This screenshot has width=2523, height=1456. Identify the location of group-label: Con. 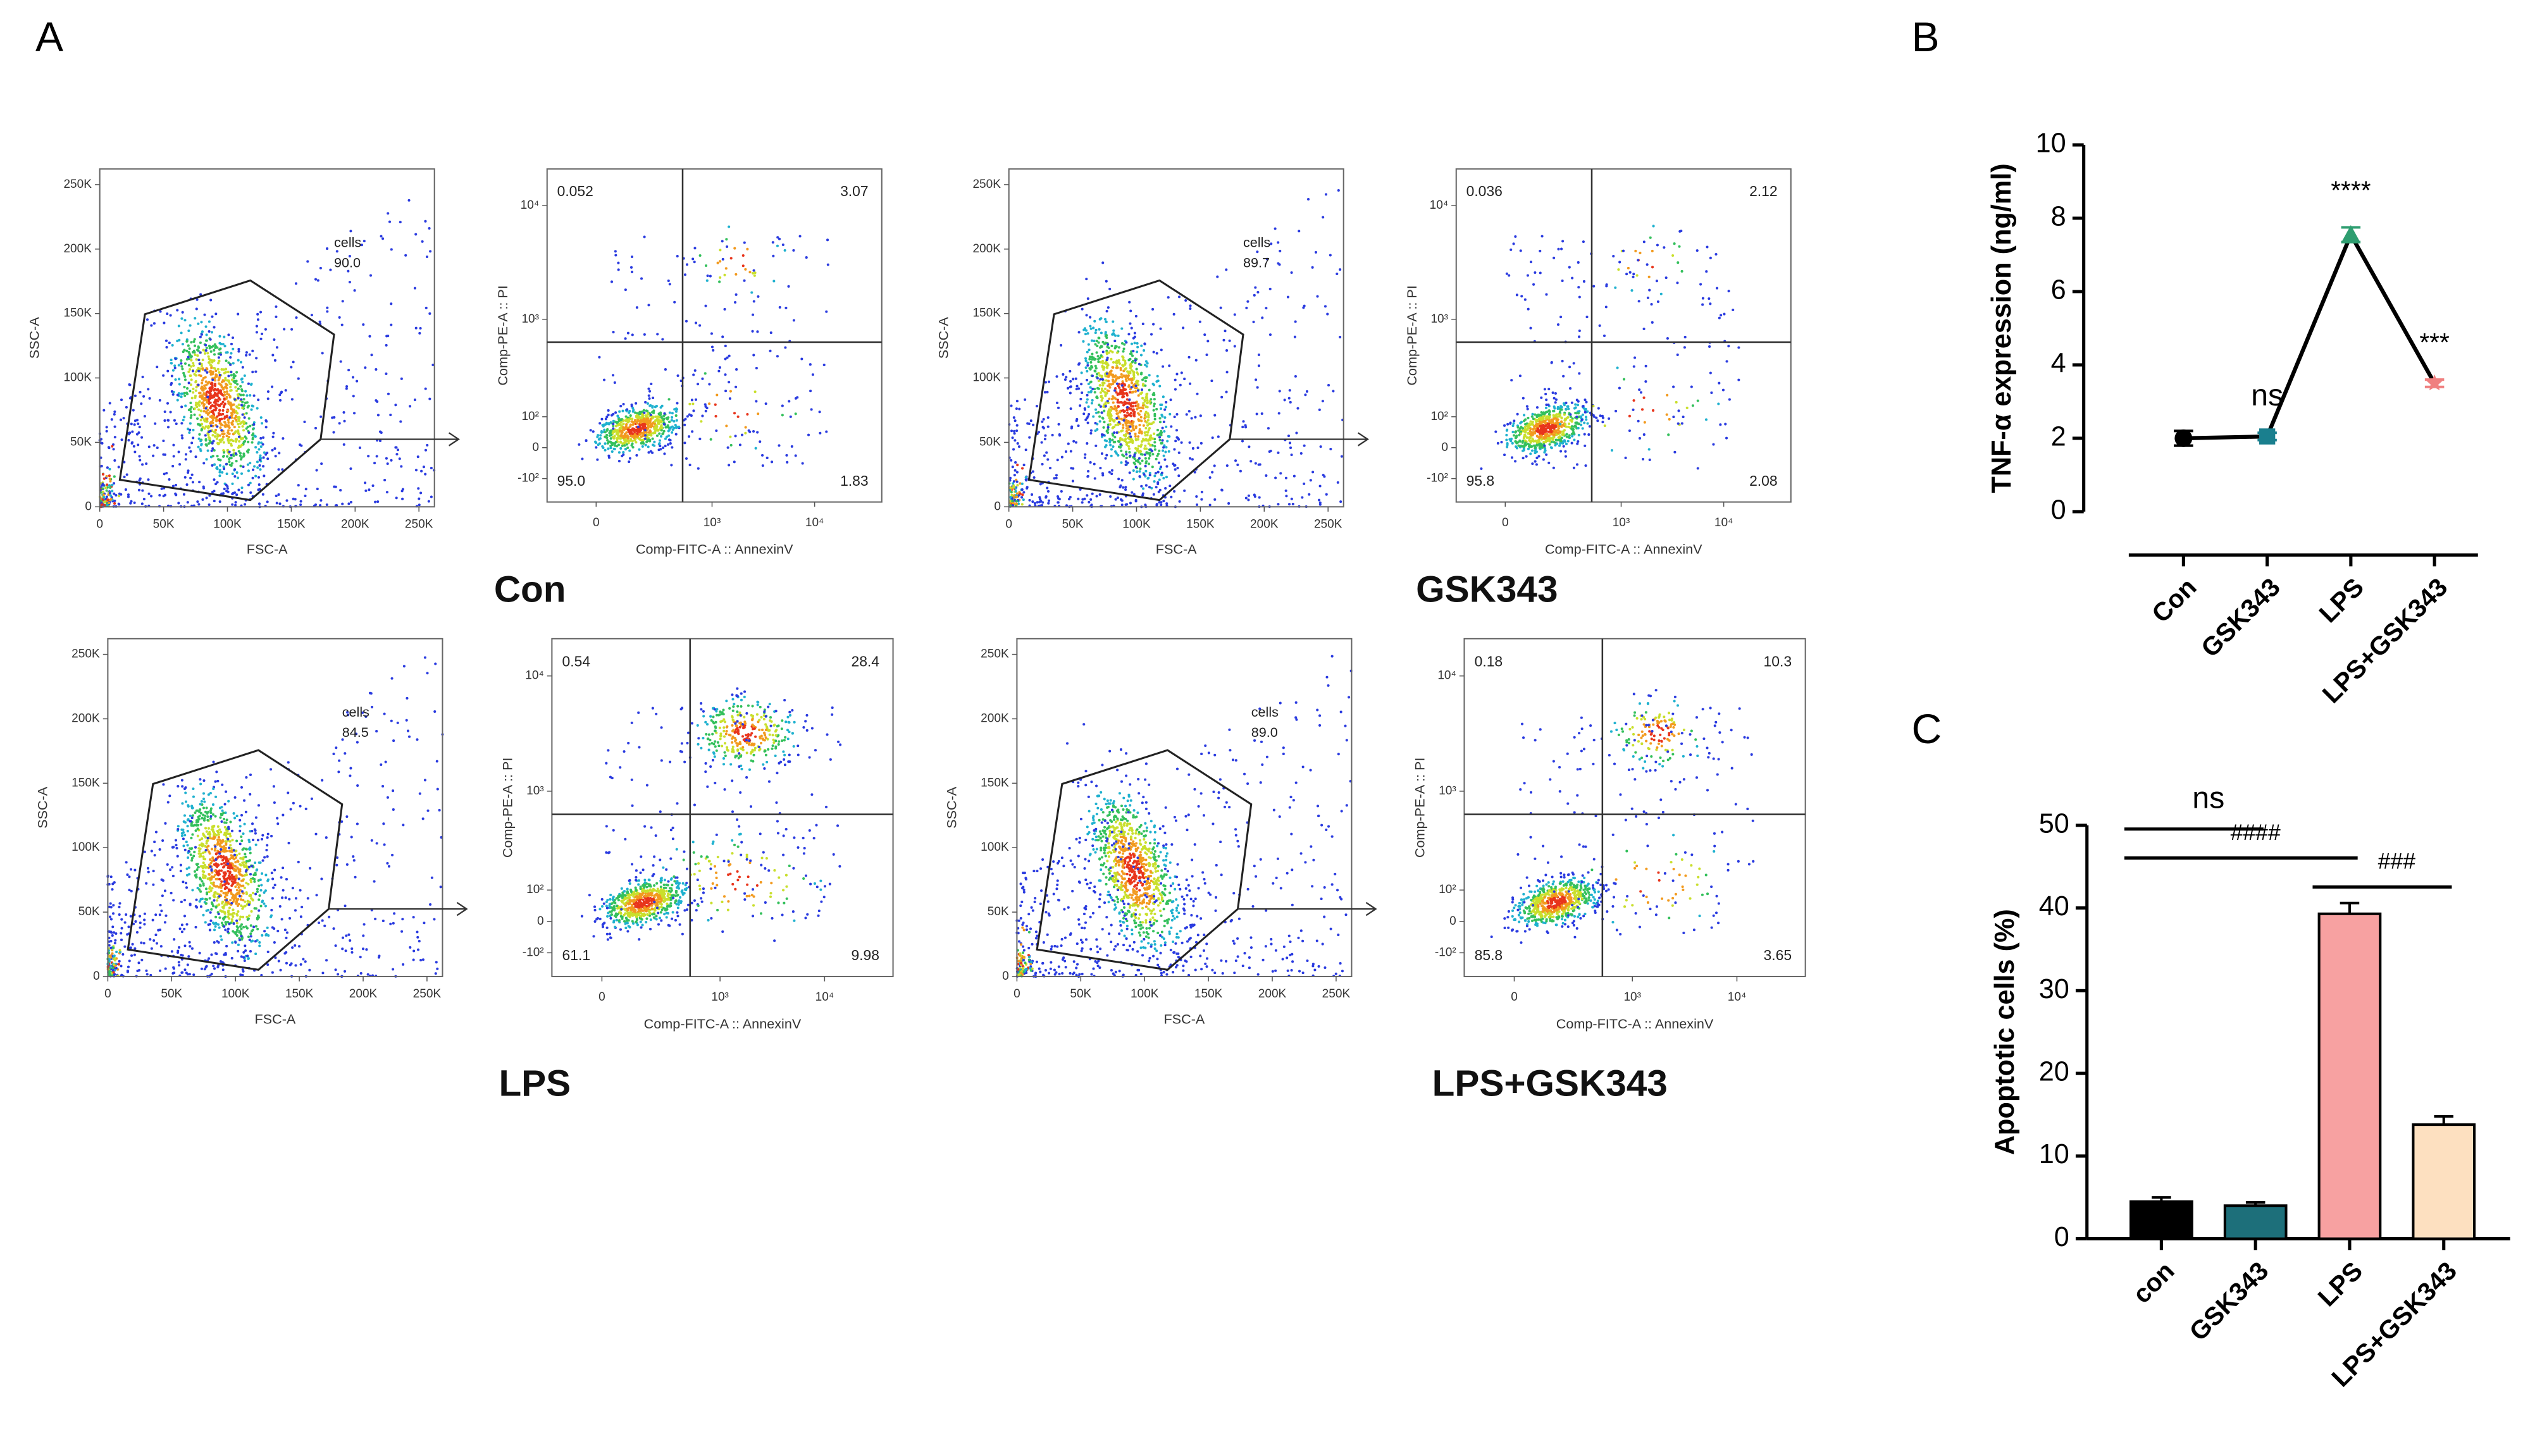
(530, 589).